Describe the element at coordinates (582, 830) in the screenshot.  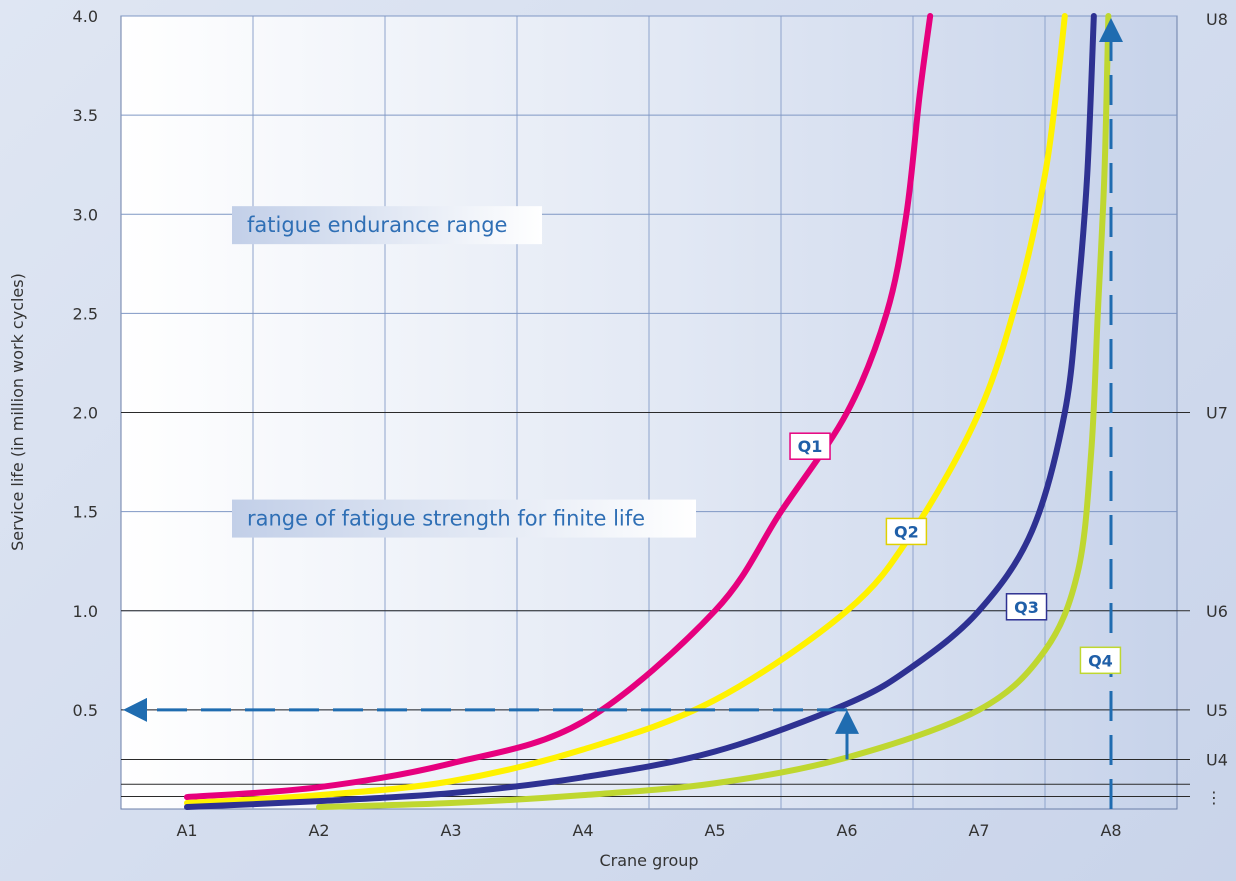
I see `x-tick-label: A4` at that location.